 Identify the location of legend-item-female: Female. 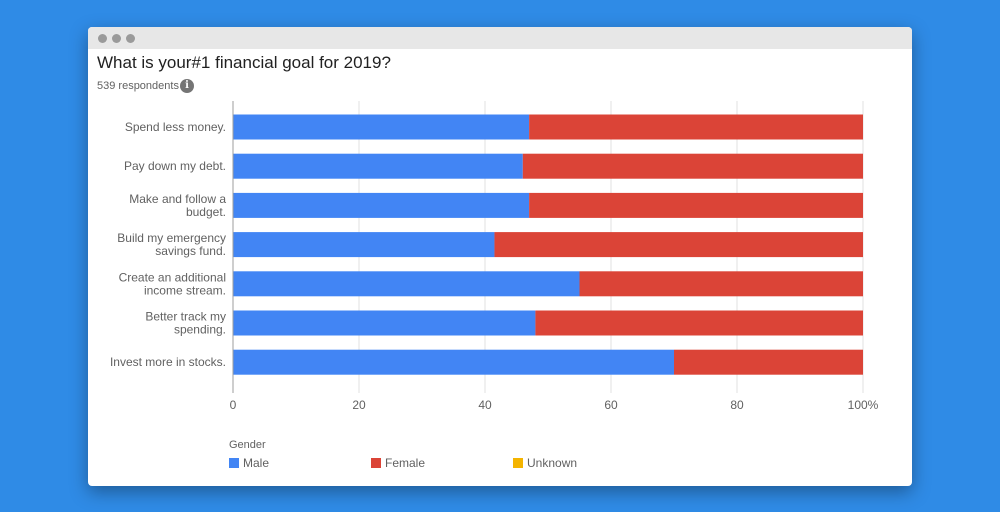
(398, 463).